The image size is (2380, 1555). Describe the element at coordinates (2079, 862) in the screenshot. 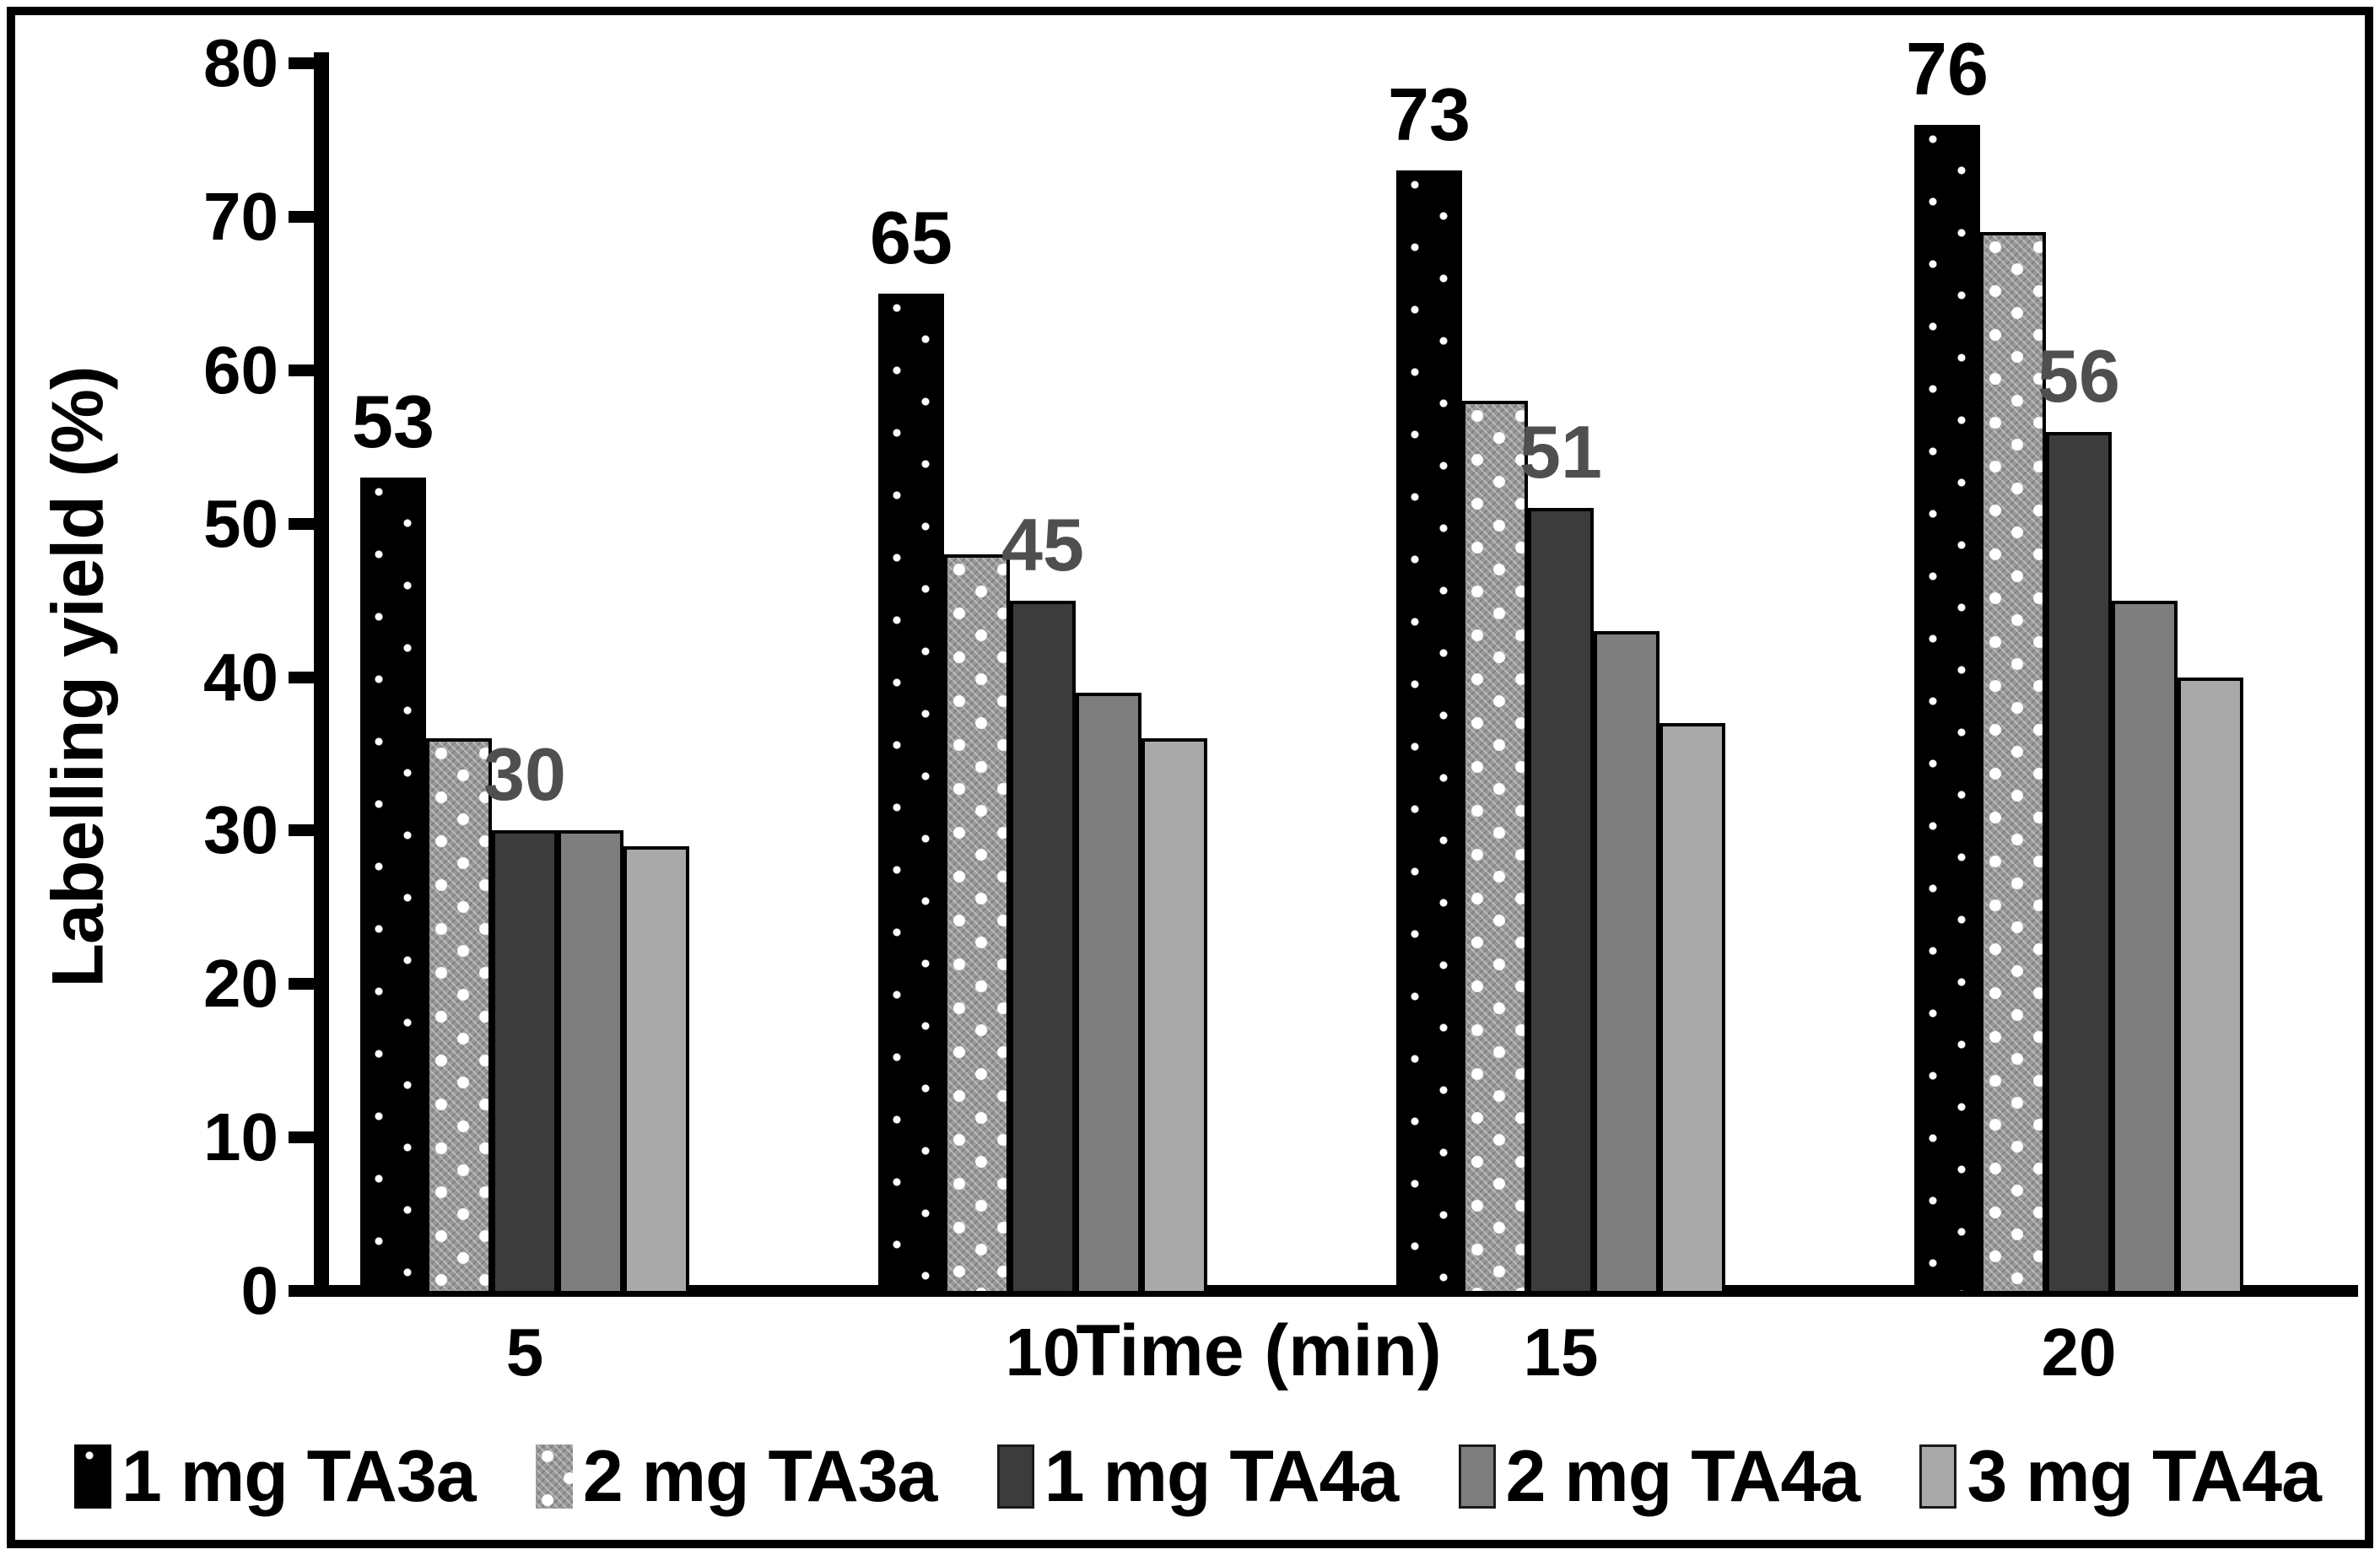

I see `bar-1-mg-ta4a-t20` at that location.